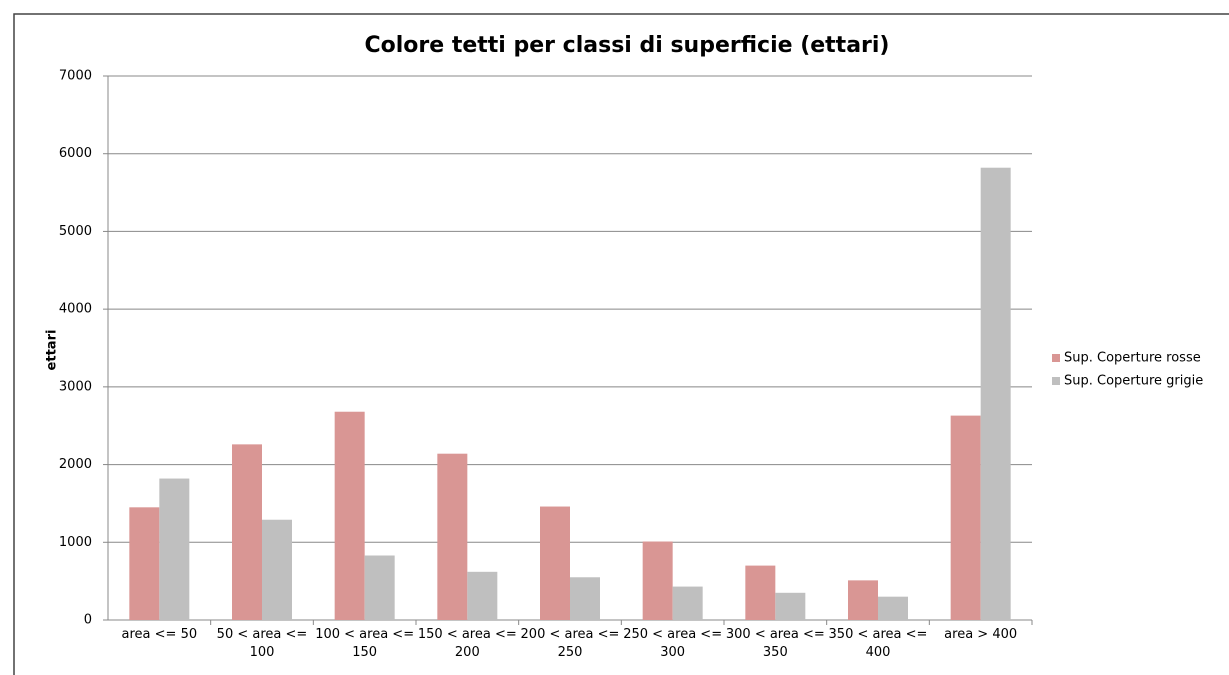  Describe the element at coordinates (75, 231) in the screenshot. I see `y-tick-label: 5000` at that location.